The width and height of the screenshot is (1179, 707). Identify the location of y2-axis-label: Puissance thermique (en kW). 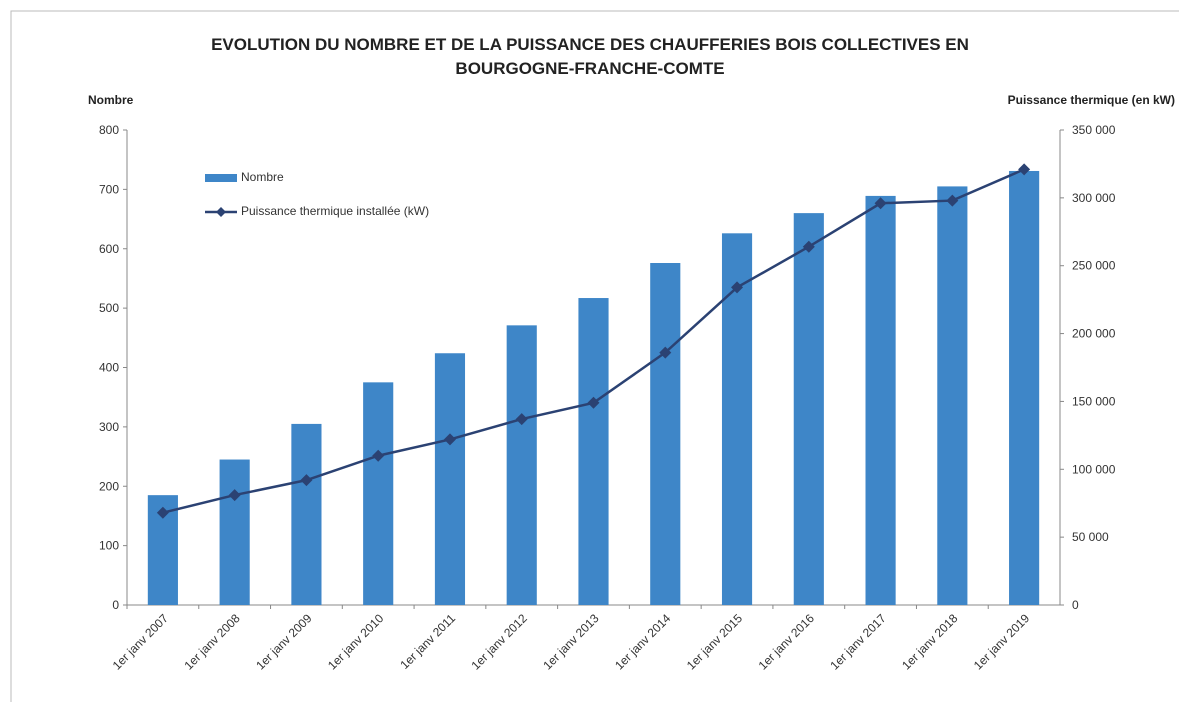
(1091, 100).